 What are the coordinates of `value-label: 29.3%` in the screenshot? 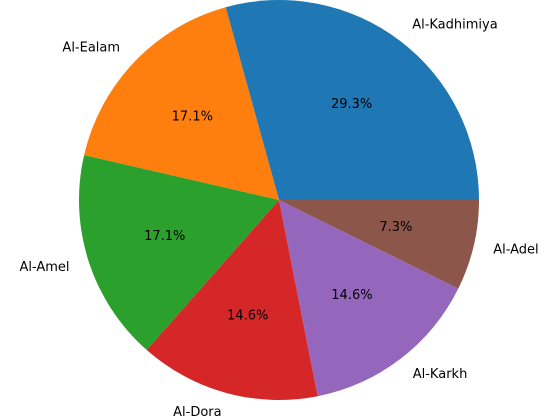 It's located at (351, 104).